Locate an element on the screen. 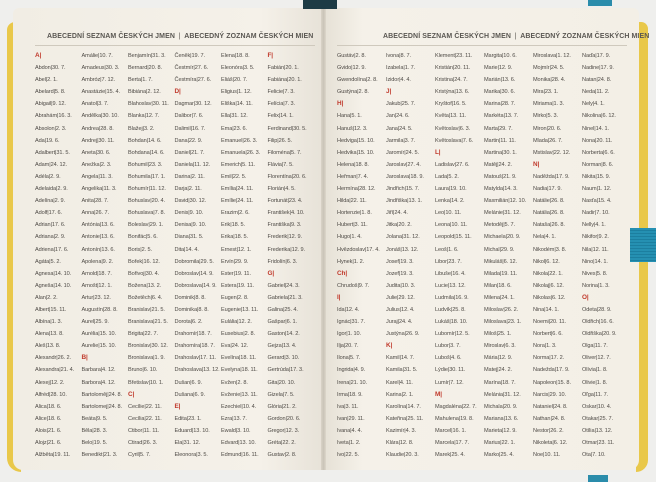 This screenshot has height=482, width=656. name-entry: Milan|18. 6. is located at coordinates (498, 285).